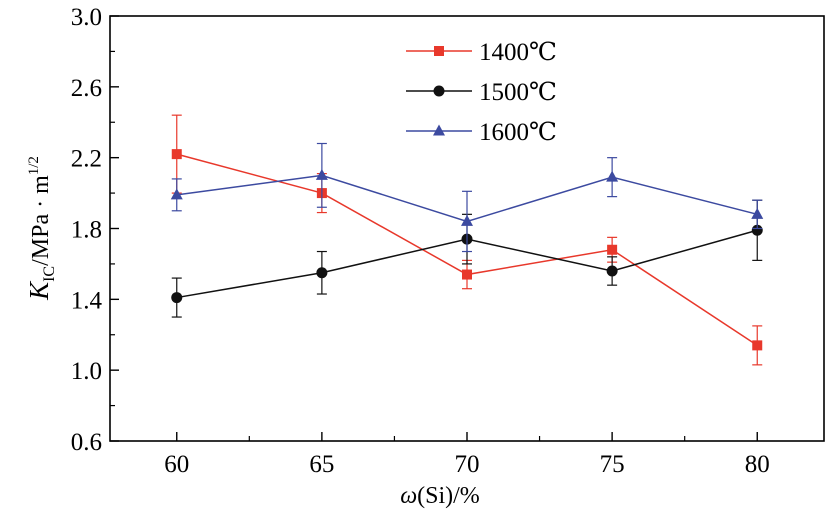 Image resolution: width=827 pixels, height=526 pixels. What do you see at coordinates (86, 442) in the screenshot?
I see `y-tick-label: 0.6` at bounding box center [86, 442].